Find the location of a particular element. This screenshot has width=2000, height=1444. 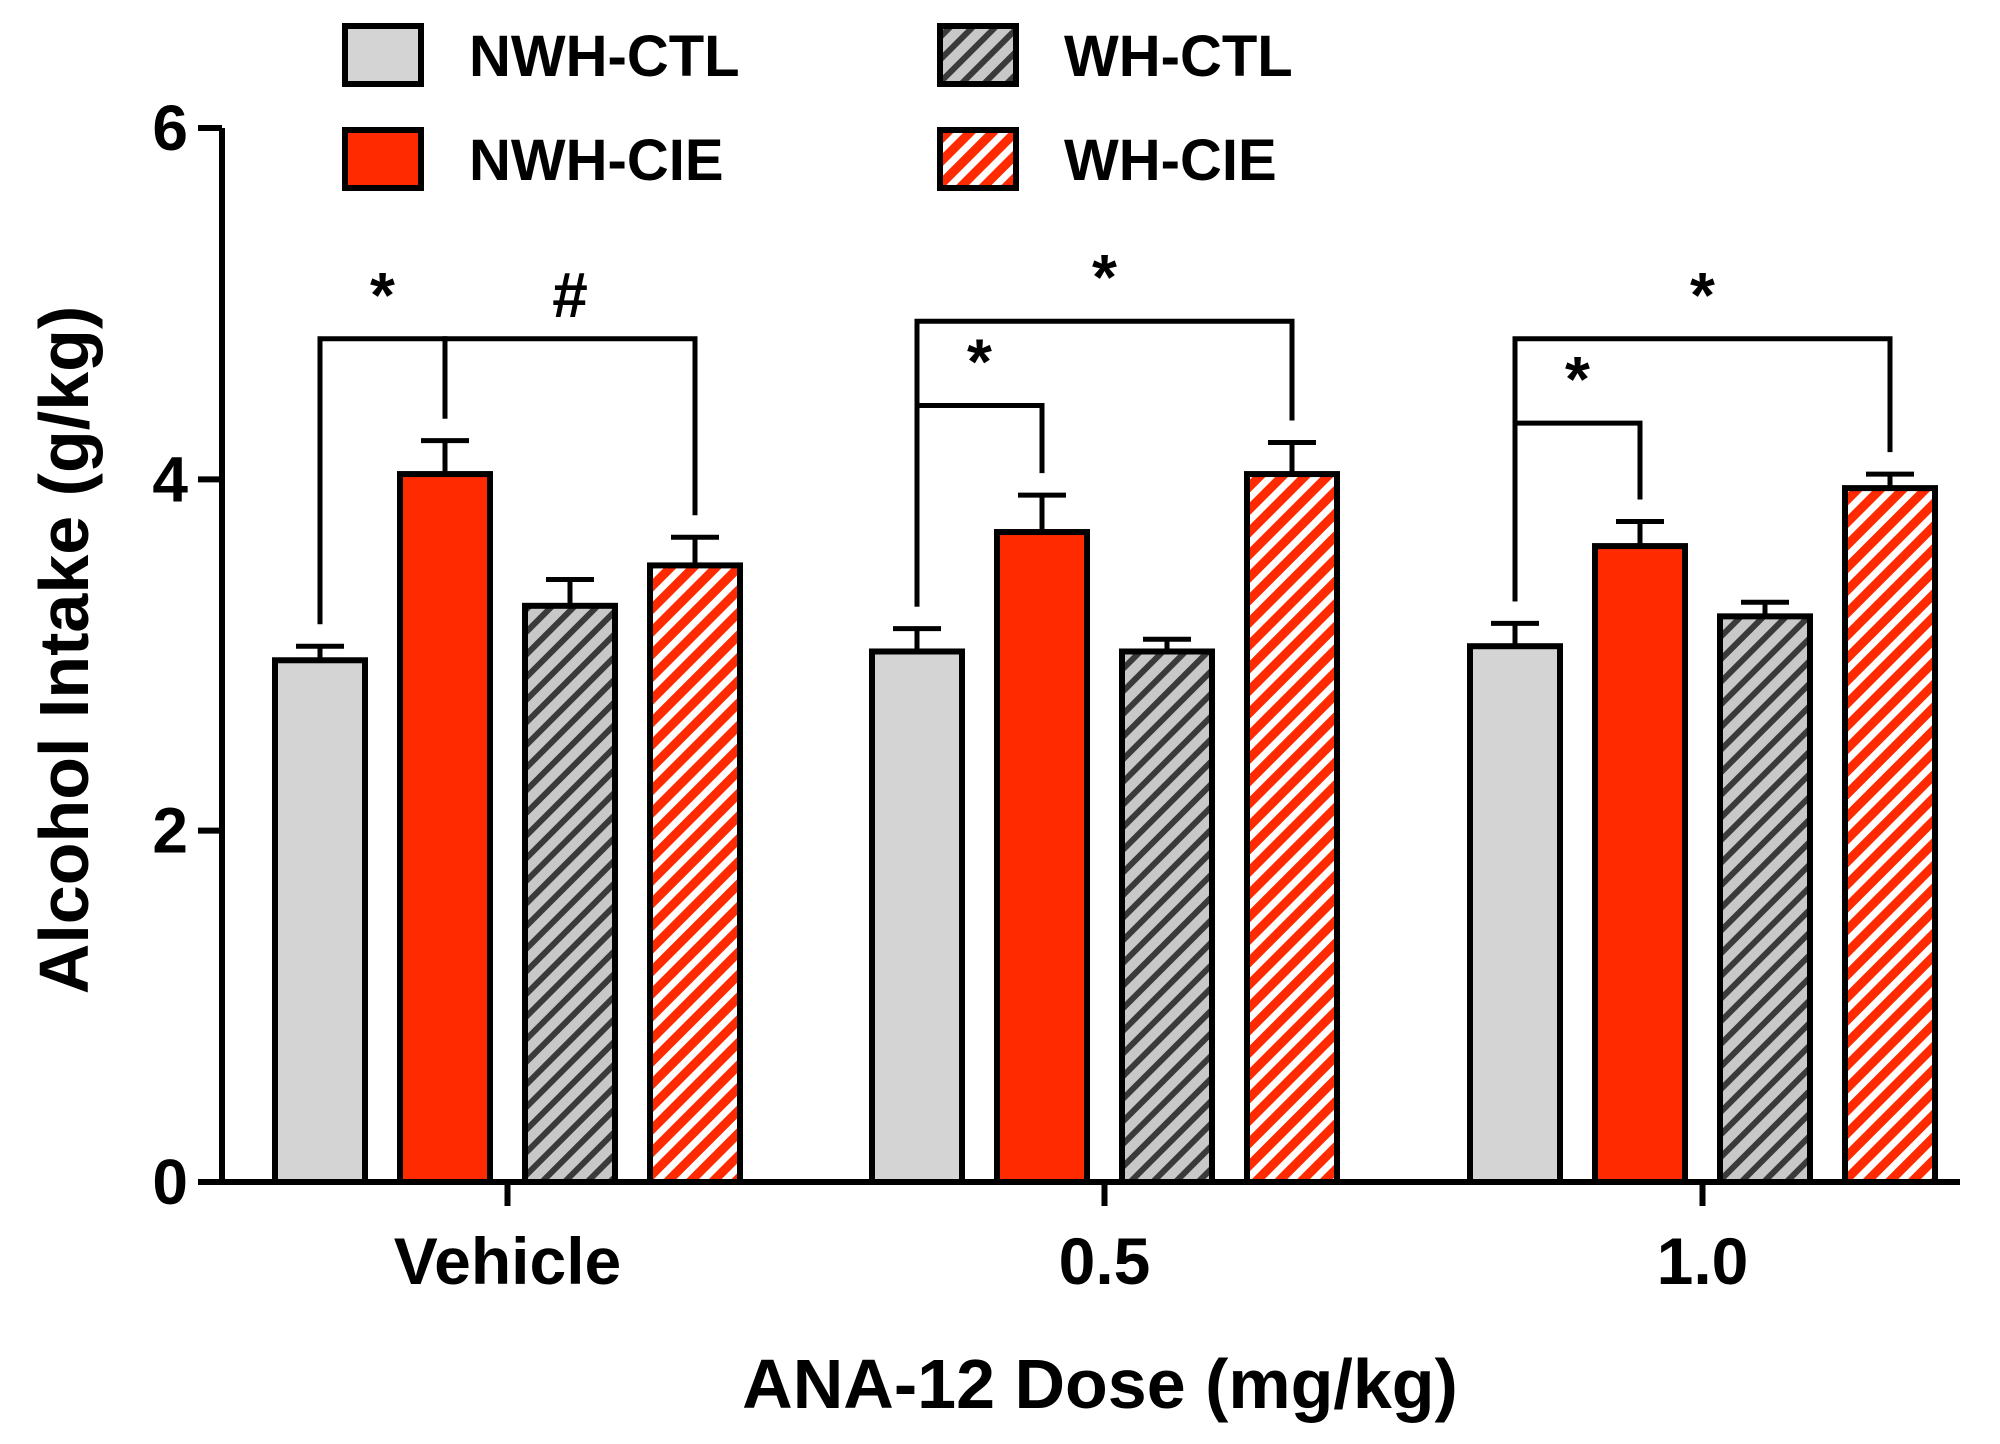

x-category-label: 0.5 is located at coordinates (1105, 1261).